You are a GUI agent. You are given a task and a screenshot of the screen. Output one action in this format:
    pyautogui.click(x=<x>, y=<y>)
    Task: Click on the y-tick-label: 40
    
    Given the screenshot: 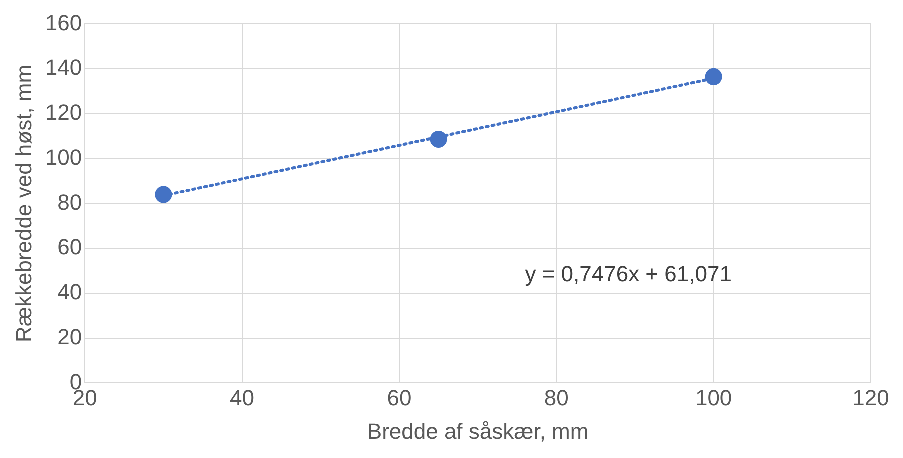 What is the action you would take?
    pyautogui.click(x=70, y=292)
    